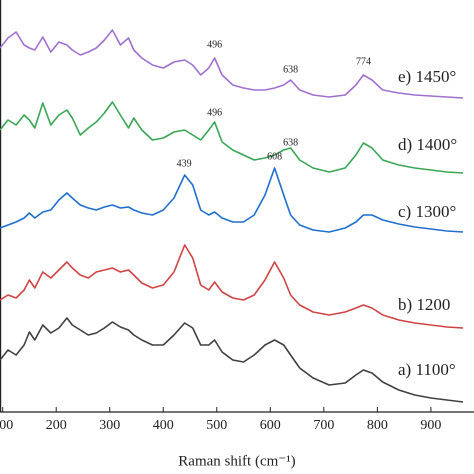 The image size is (474, 474). What do you see at coordinates (427, 369) in the screenshot?
I see `series-label: a) 1100°` at bounding box center [427, 369].